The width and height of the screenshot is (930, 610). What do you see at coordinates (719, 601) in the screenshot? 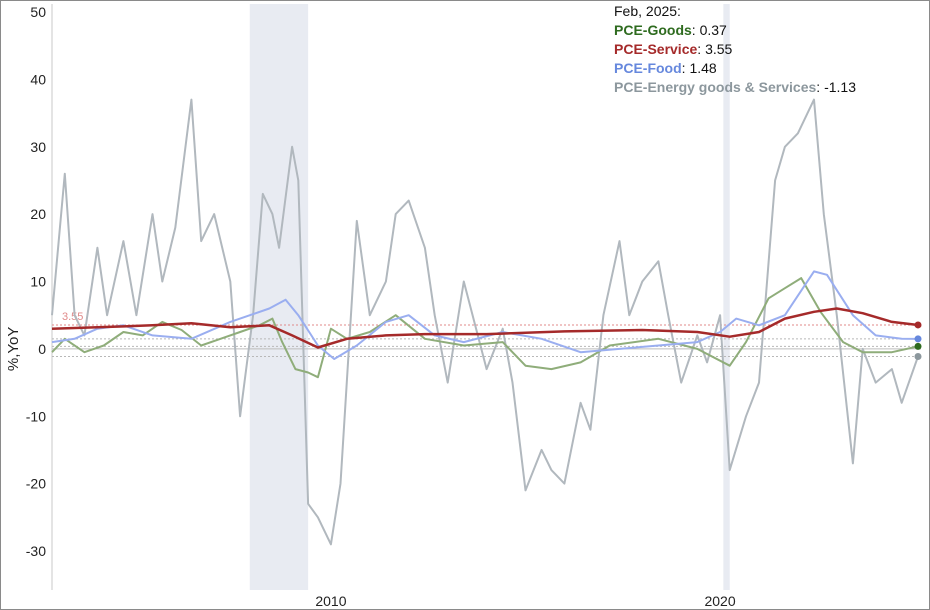
I see `x-tick-label: 2020` at bounding box center [719, 601].